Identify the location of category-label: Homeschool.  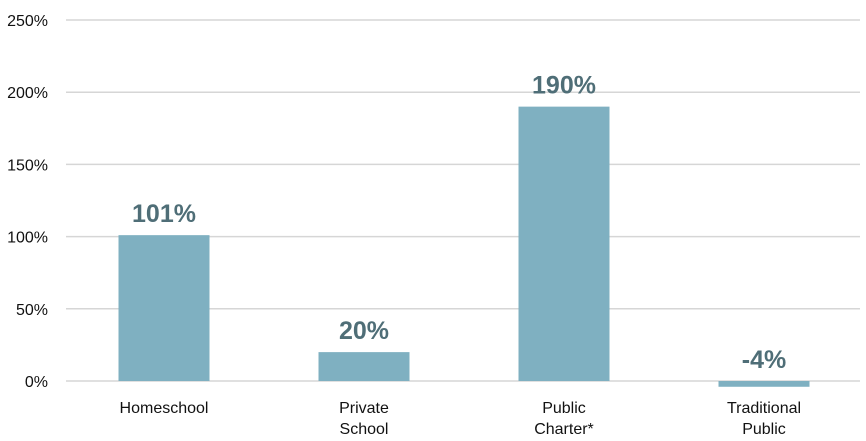
(164, 408).